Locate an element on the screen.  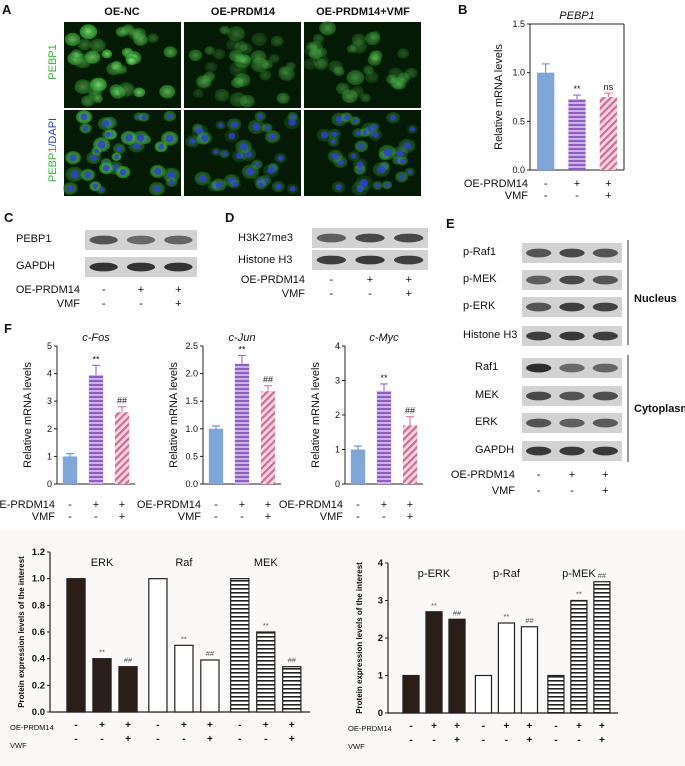
y-axis-label: Relative mRNA levels is located at coordinates (174, 415).